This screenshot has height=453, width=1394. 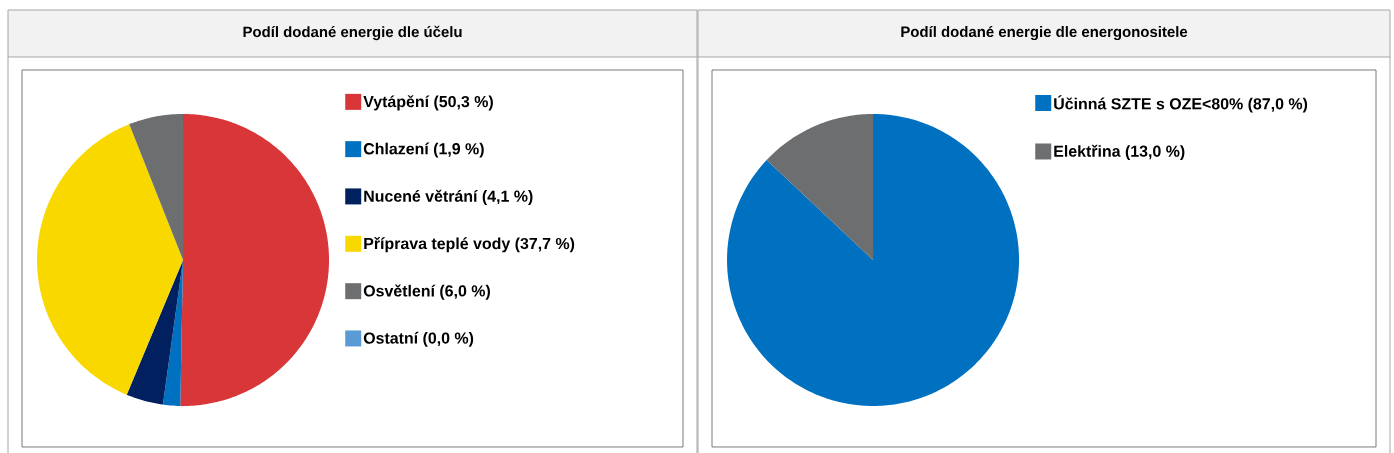 What do you see at coordinates (1119, 152) in the screenshot?
I see `legend-label: Elektřina (13,0 %)` at bounding box center [1119, 152].